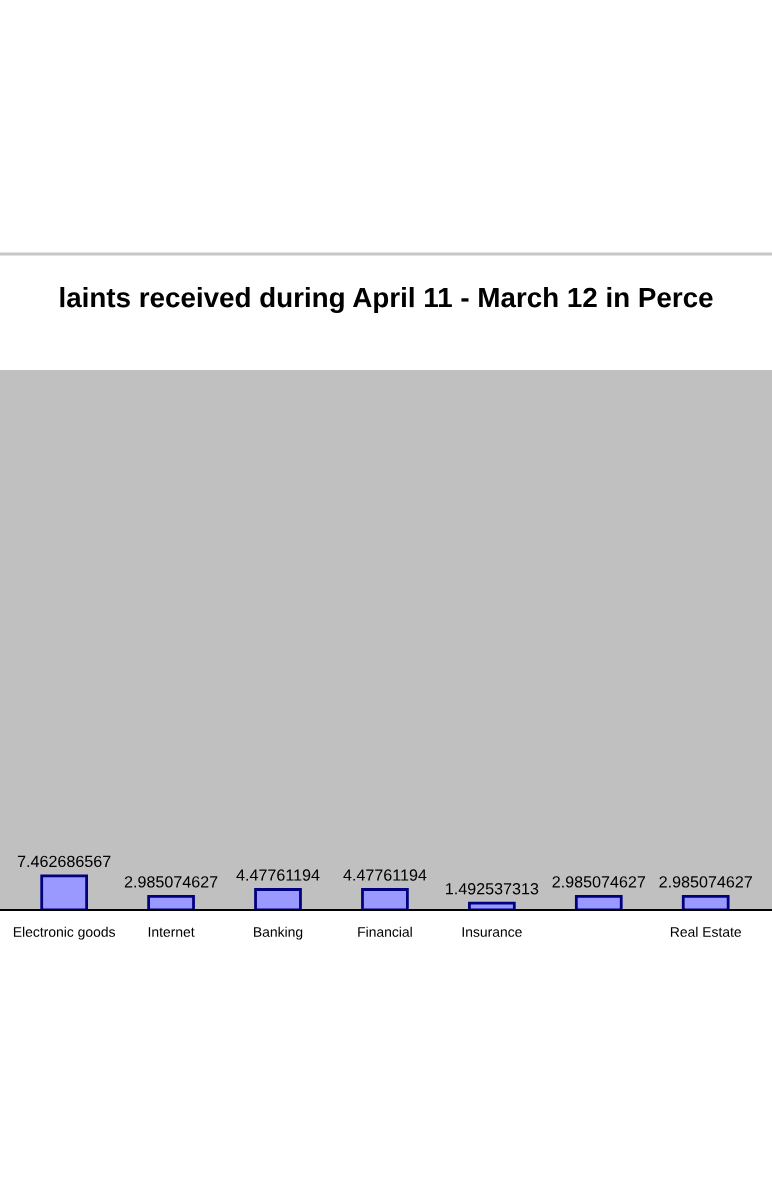  I want to click on chart-title: laints received during April 11 - March 12 in Perce, so click(386, 300).